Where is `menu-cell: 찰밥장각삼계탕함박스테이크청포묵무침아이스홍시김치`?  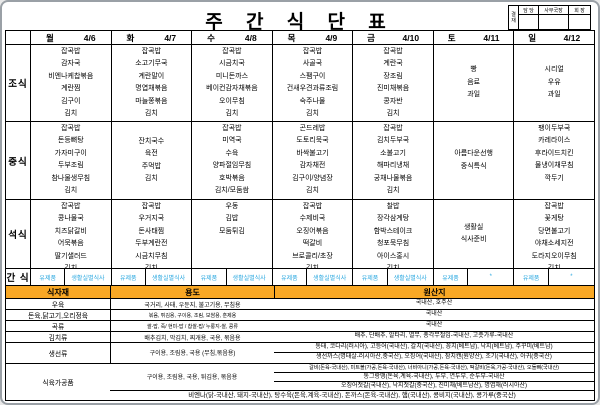
menu-cell: 찰밥장각삼계탕함박스테이크청포묵무침아이스홍시김치 is located at coordinates (392, 233).